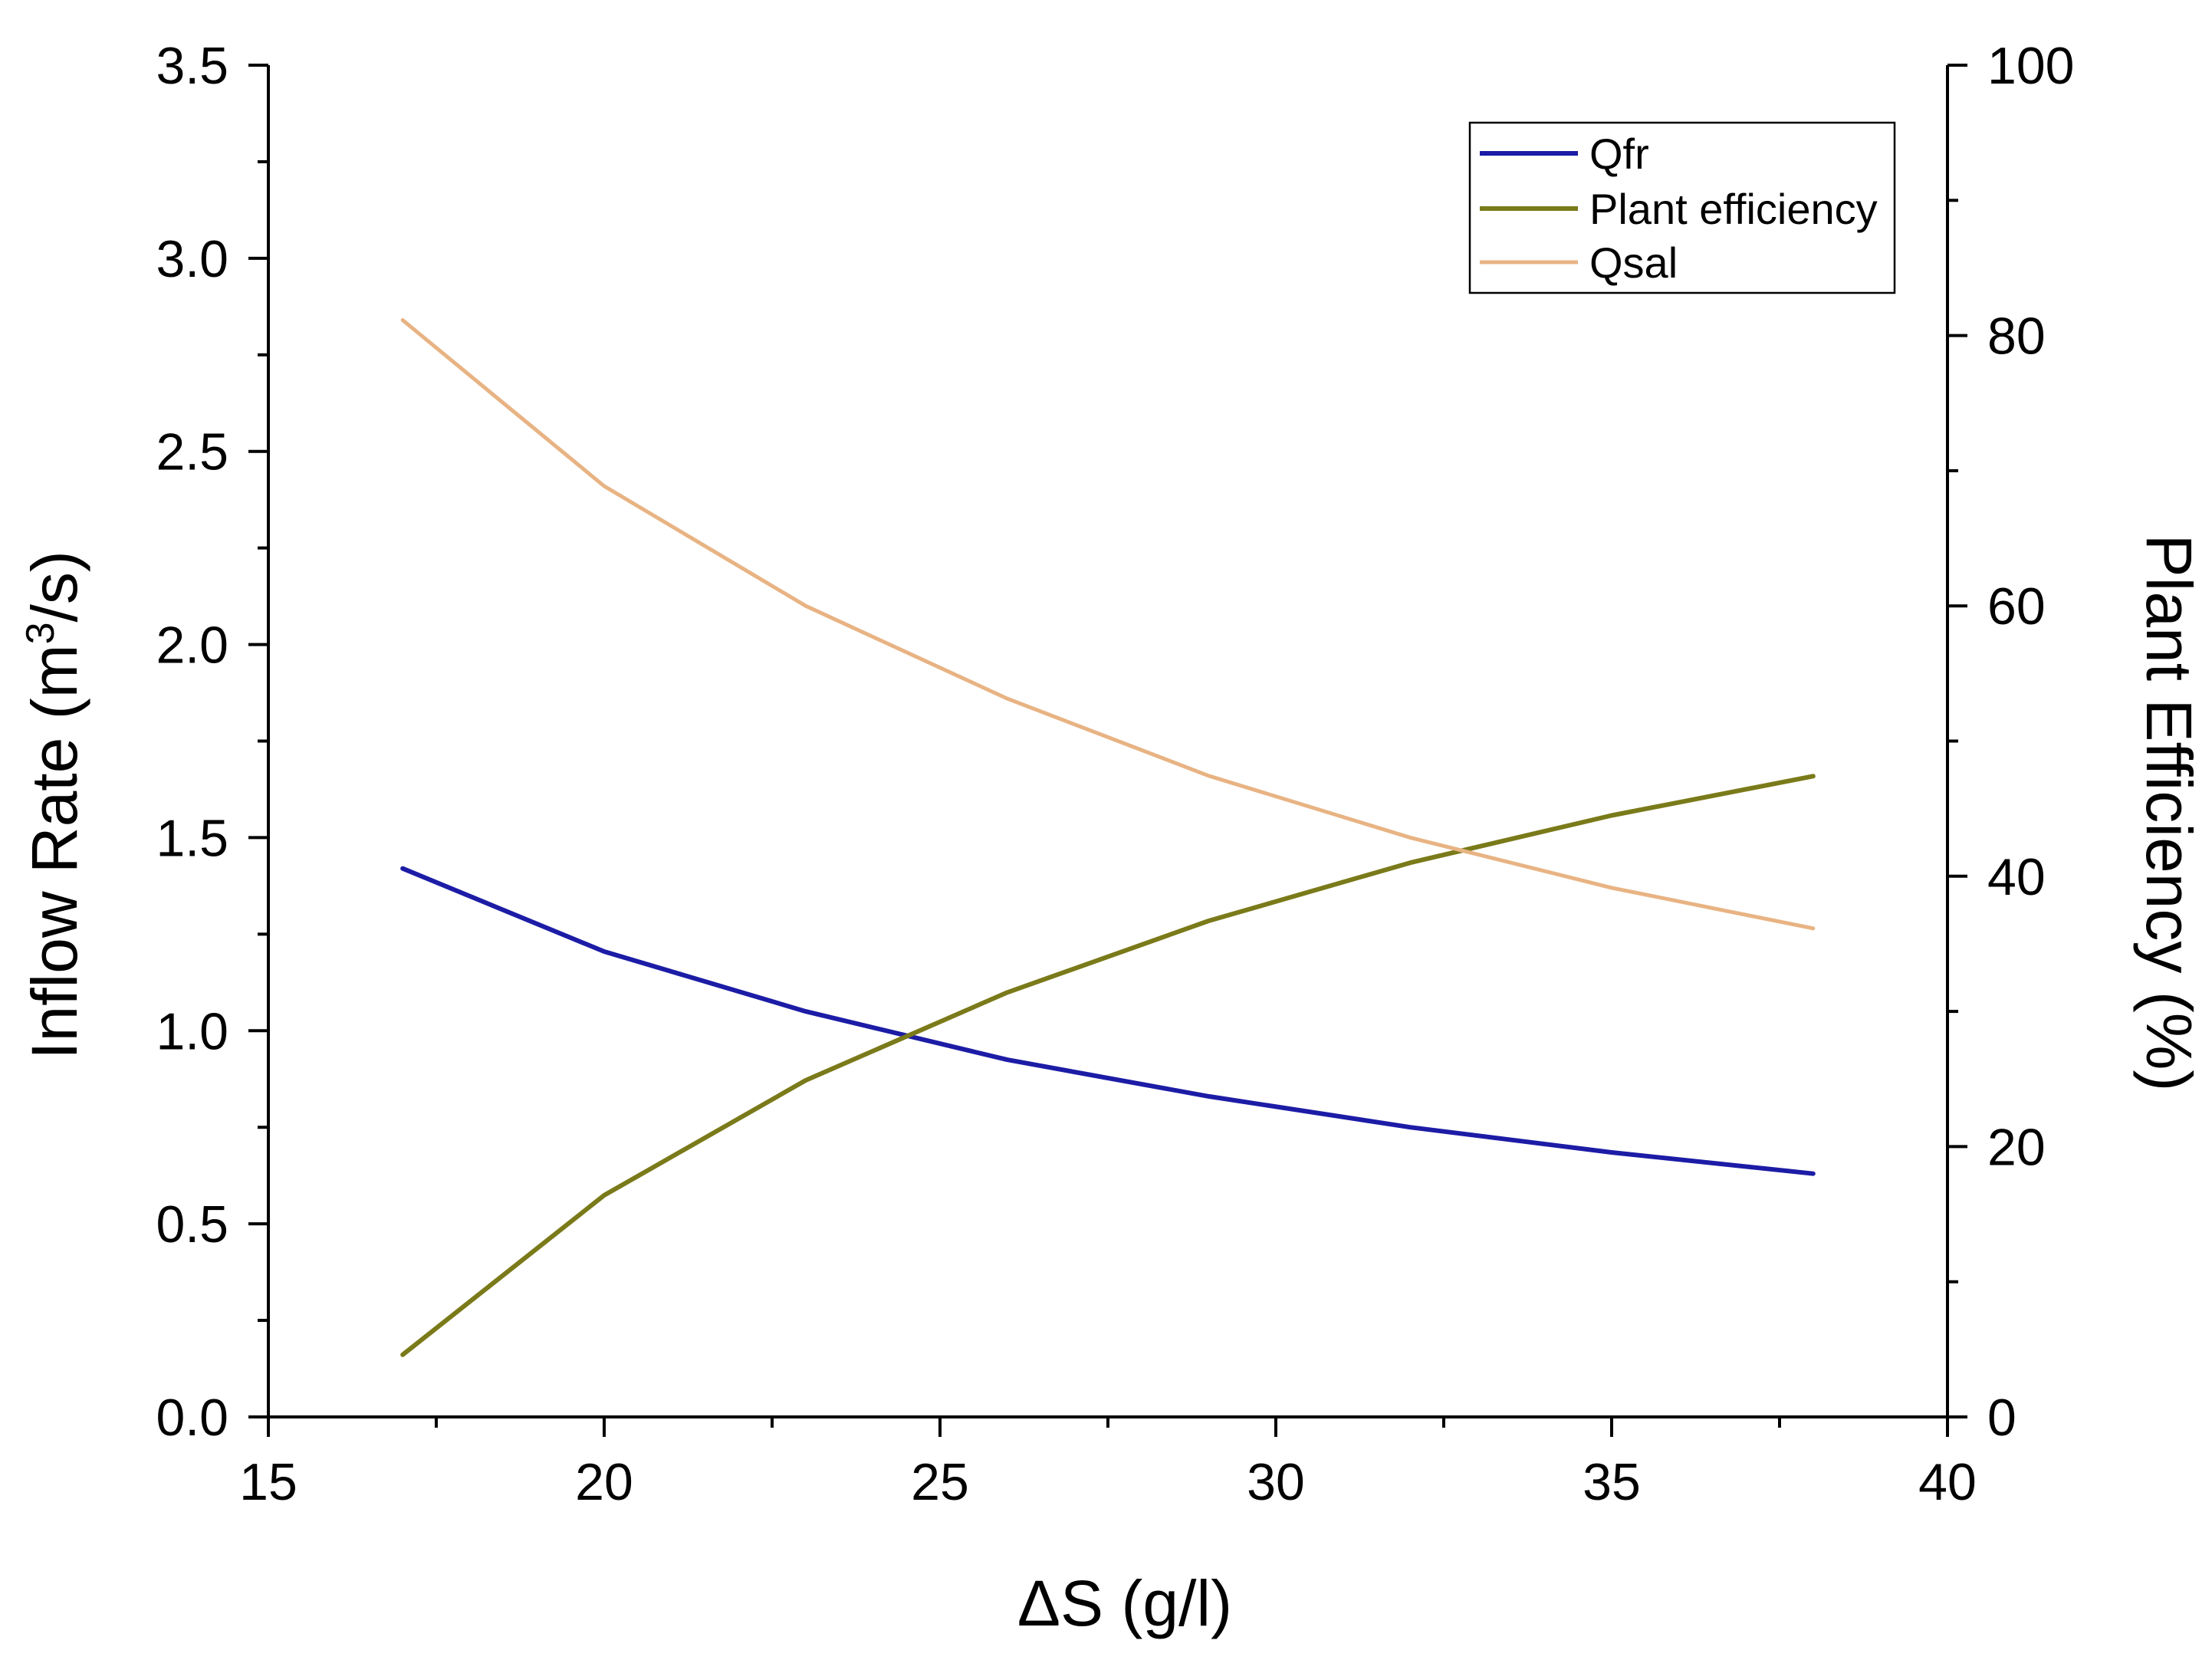  What do you see at coordinates (2169, 813) in the screenshot?
I see `right-axis-title: Plant Efficiency (%)` at bounding box center [2169, 813].